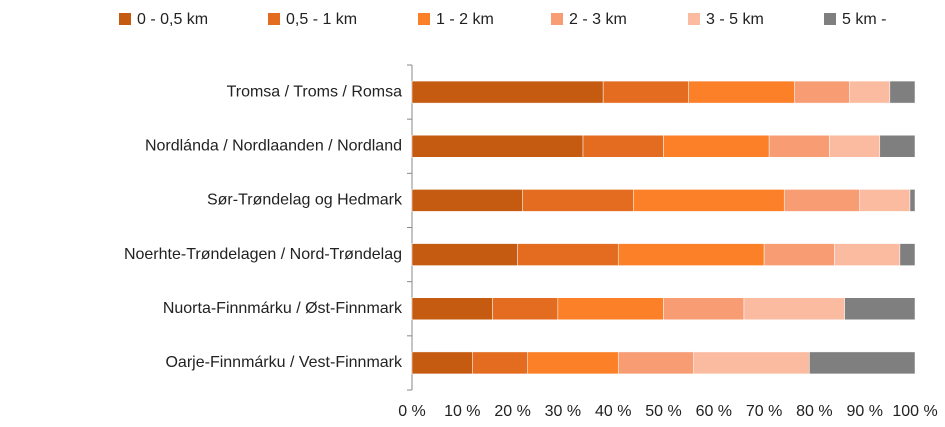 The image size is (945, 427). What do you see at coordinates (263, 254) in the screenshot?
I see `category-label: Noerhte-Trøndelagen / Nord-Trøndelag` at bounding box center [263, 254].